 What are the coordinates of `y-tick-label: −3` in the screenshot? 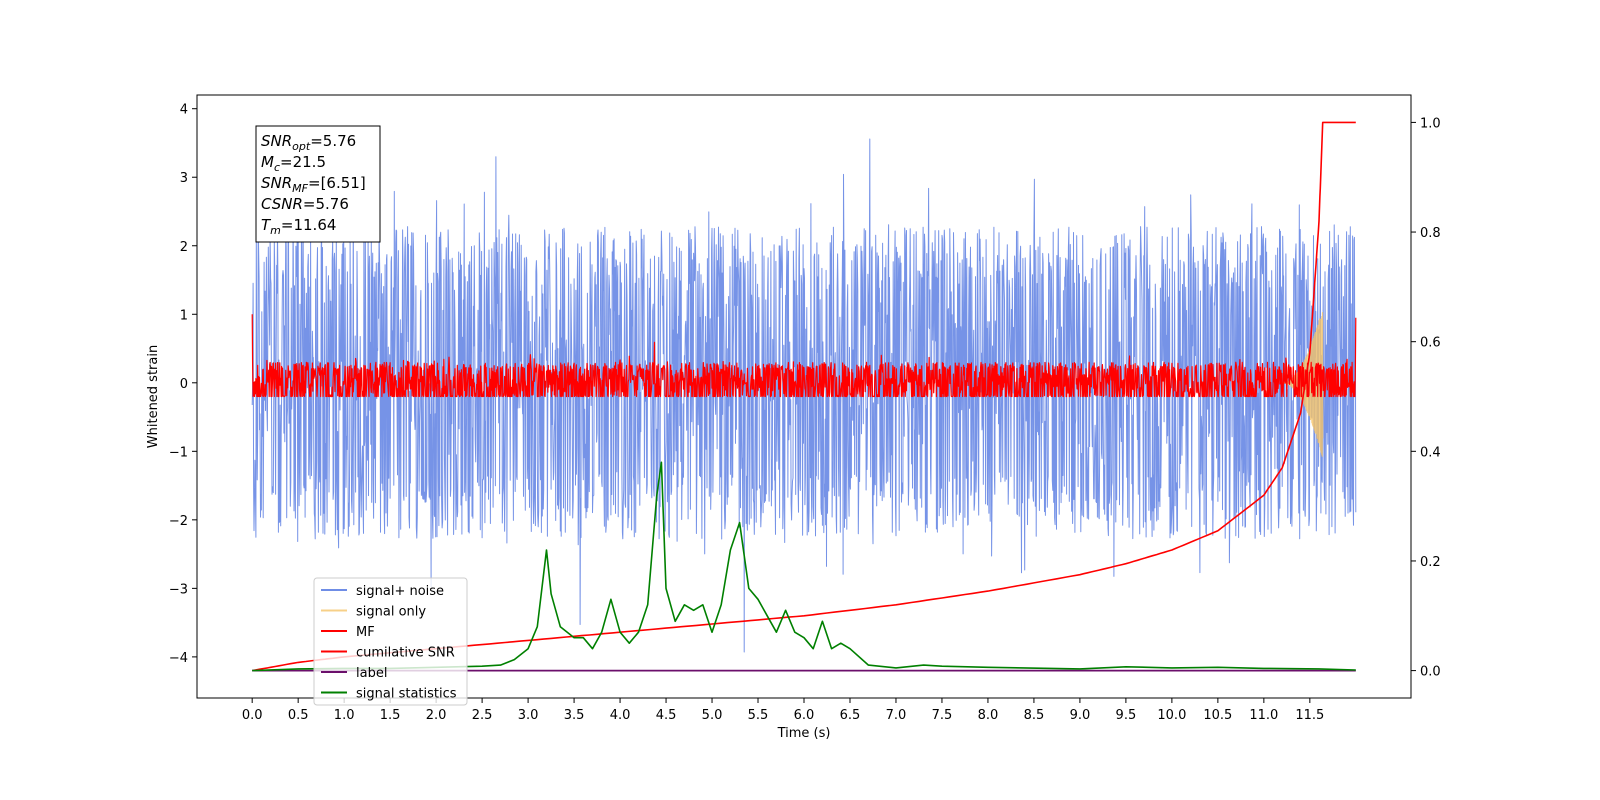 It's located at (178, 589).